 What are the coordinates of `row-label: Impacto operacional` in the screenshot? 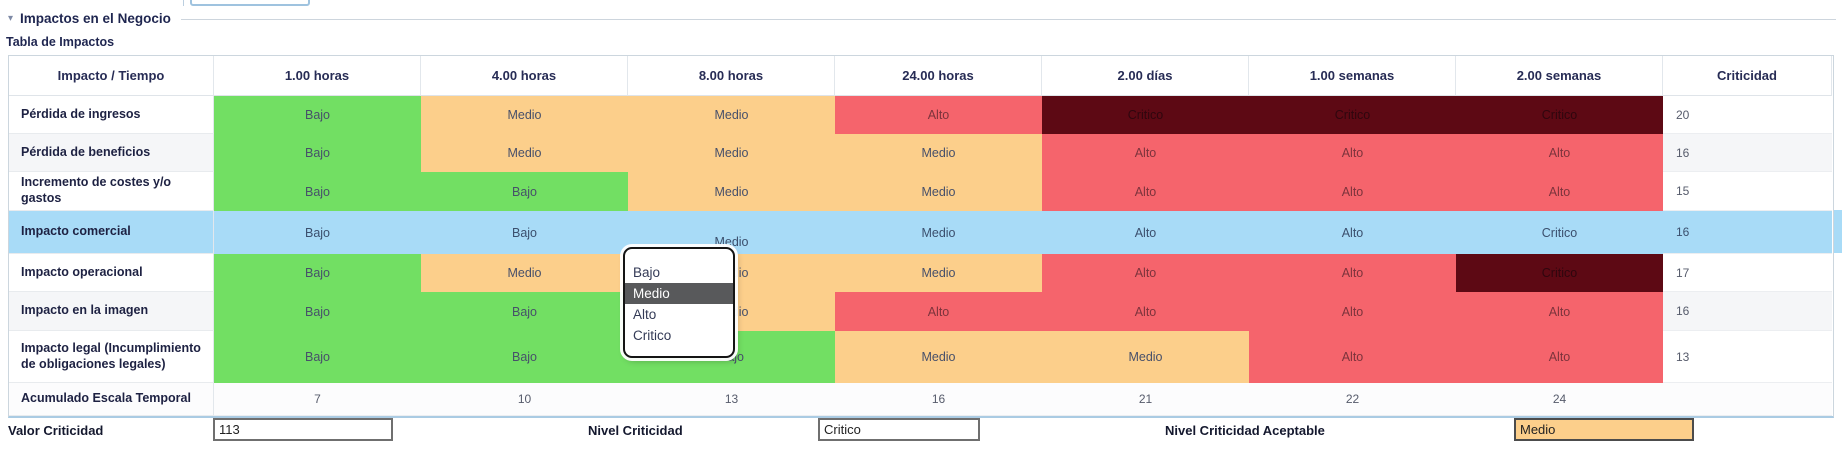 It's located at (111, 273).